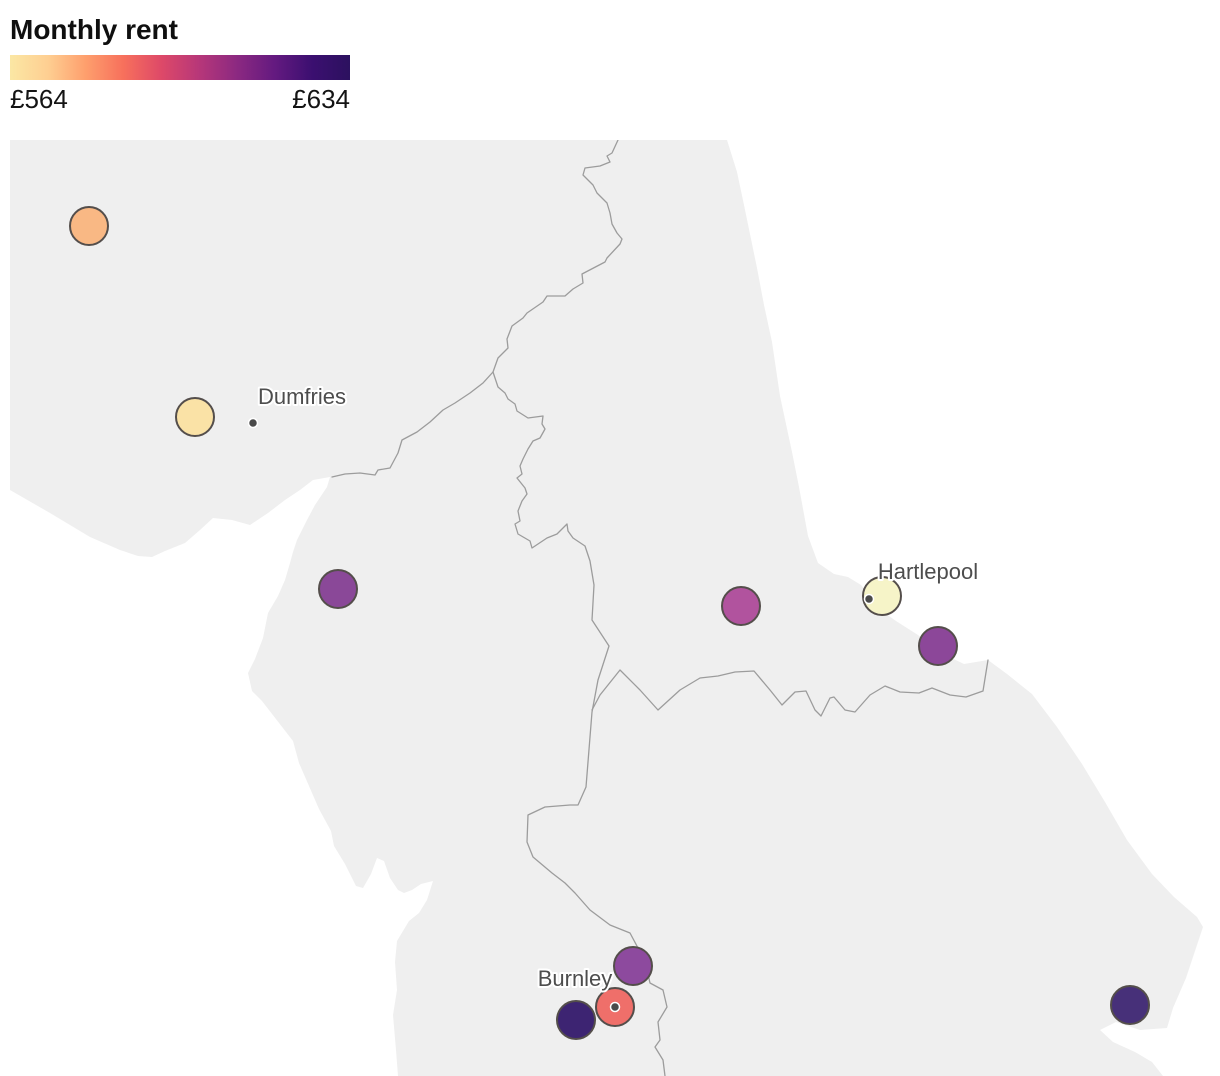  Describe the element at coordinates (615, 1007) in the screenshot. I see `town-dot-burnley` at that location.